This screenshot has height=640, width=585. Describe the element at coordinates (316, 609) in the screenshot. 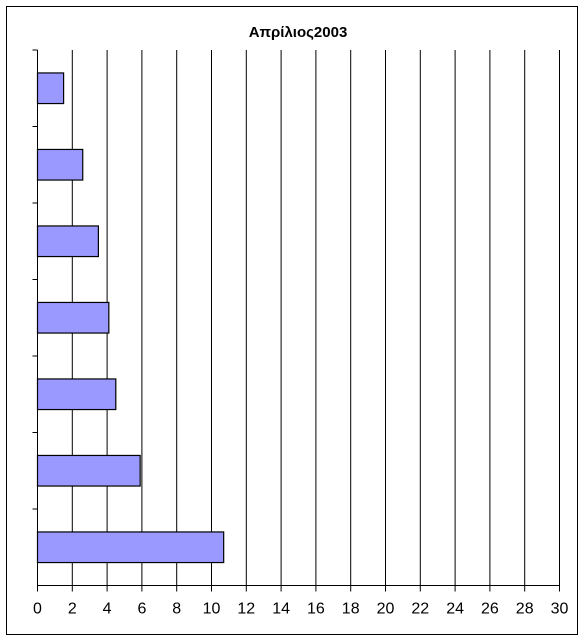

I see `x-tick-label: 16` at that location.